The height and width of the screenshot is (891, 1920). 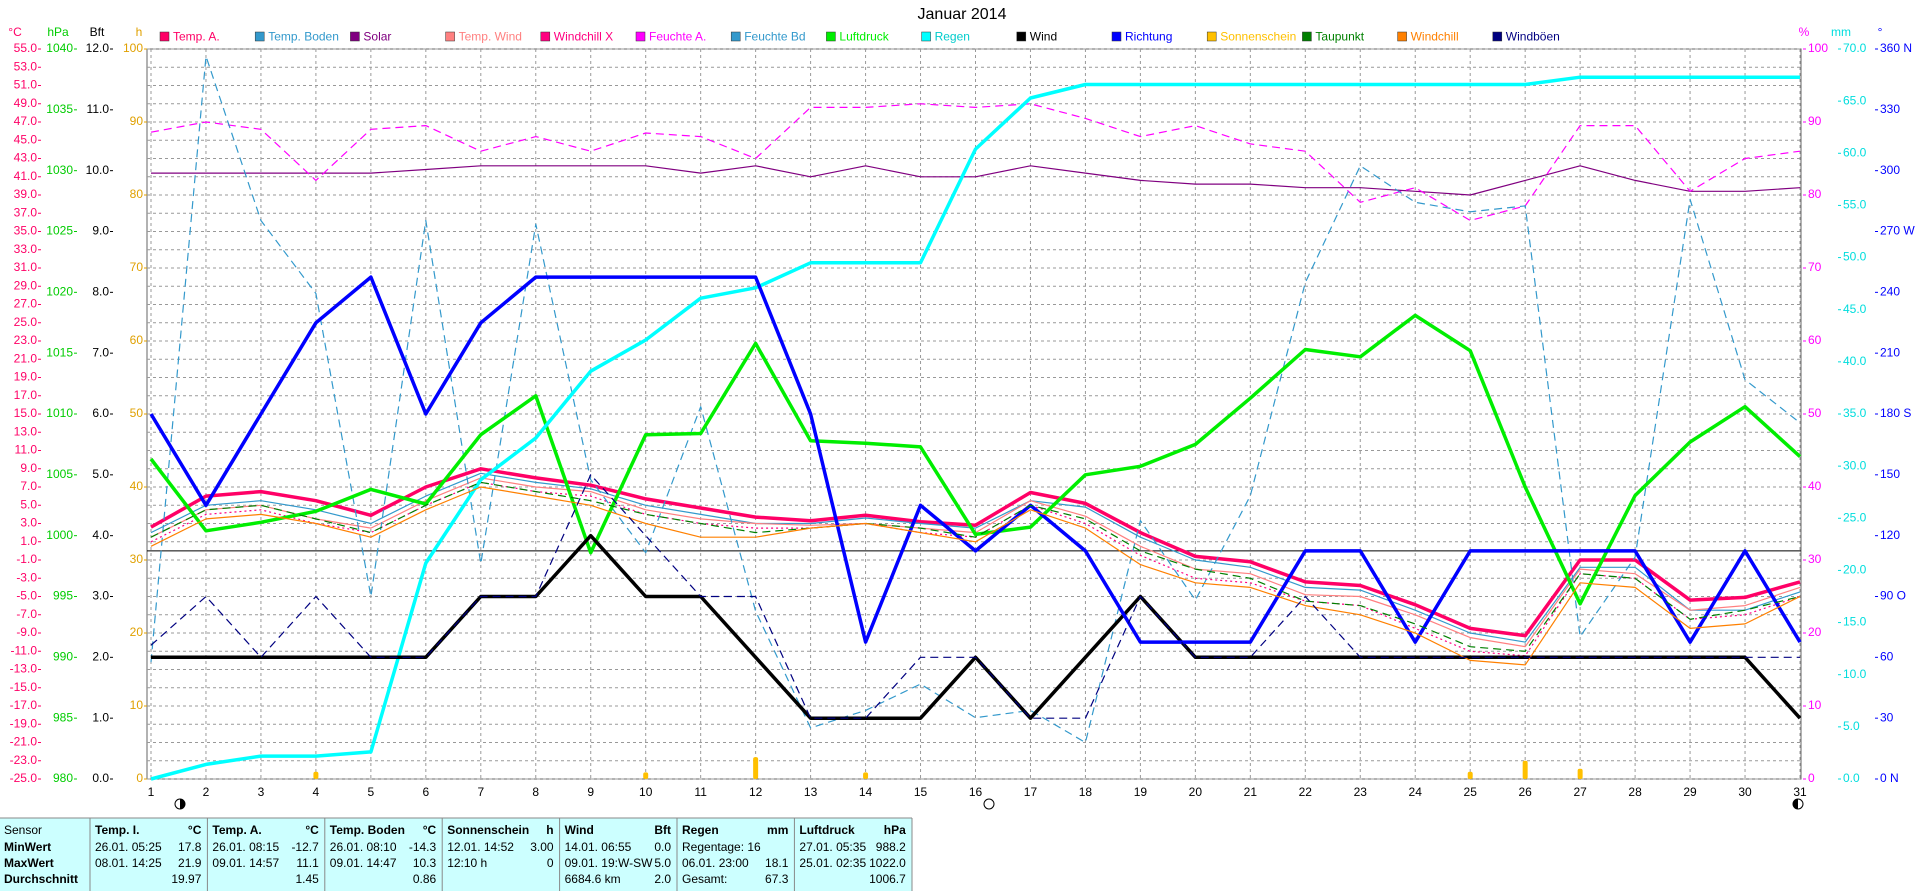 What do you see at coordinates (26, 176) in the screenshot?
I see `y-tick-label: 41.0` at bounding box center [26, 176].